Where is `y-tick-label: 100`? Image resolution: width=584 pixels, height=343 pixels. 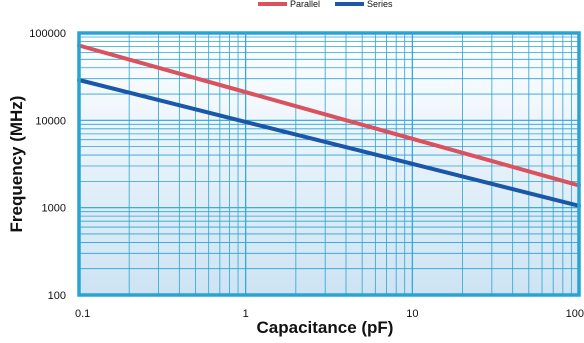
y-tick-label: 100 is located at coordinates (57, 296).